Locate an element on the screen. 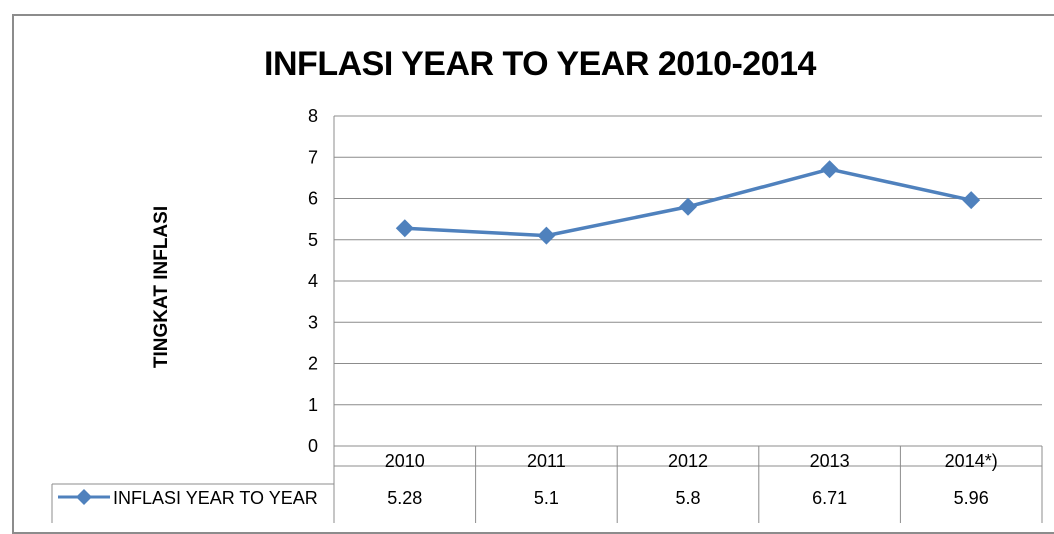 The height and width of the screenshot is (534, 1054). y-tick-label: 6 is located at coordinates (313, 199).